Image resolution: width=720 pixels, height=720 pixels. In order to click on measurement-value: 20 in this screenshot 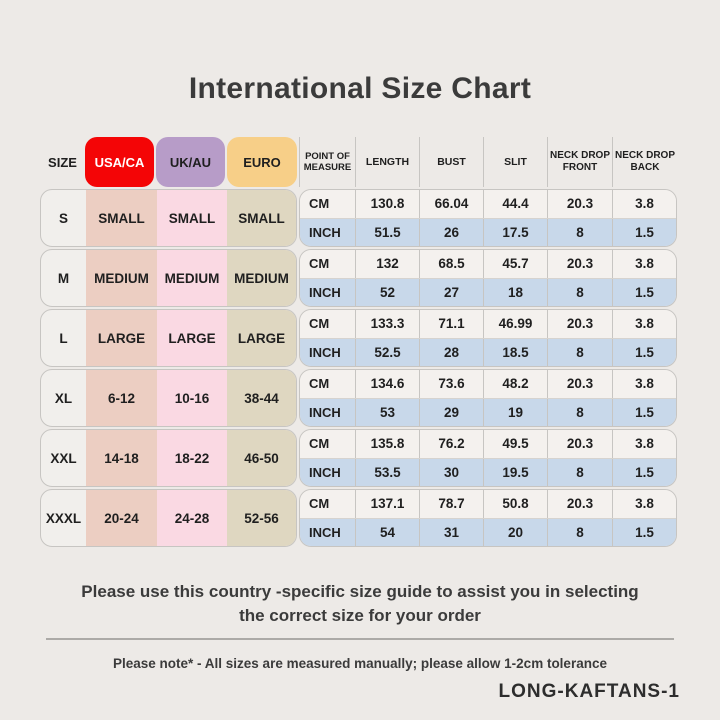, I will do `click(515, 532)`.